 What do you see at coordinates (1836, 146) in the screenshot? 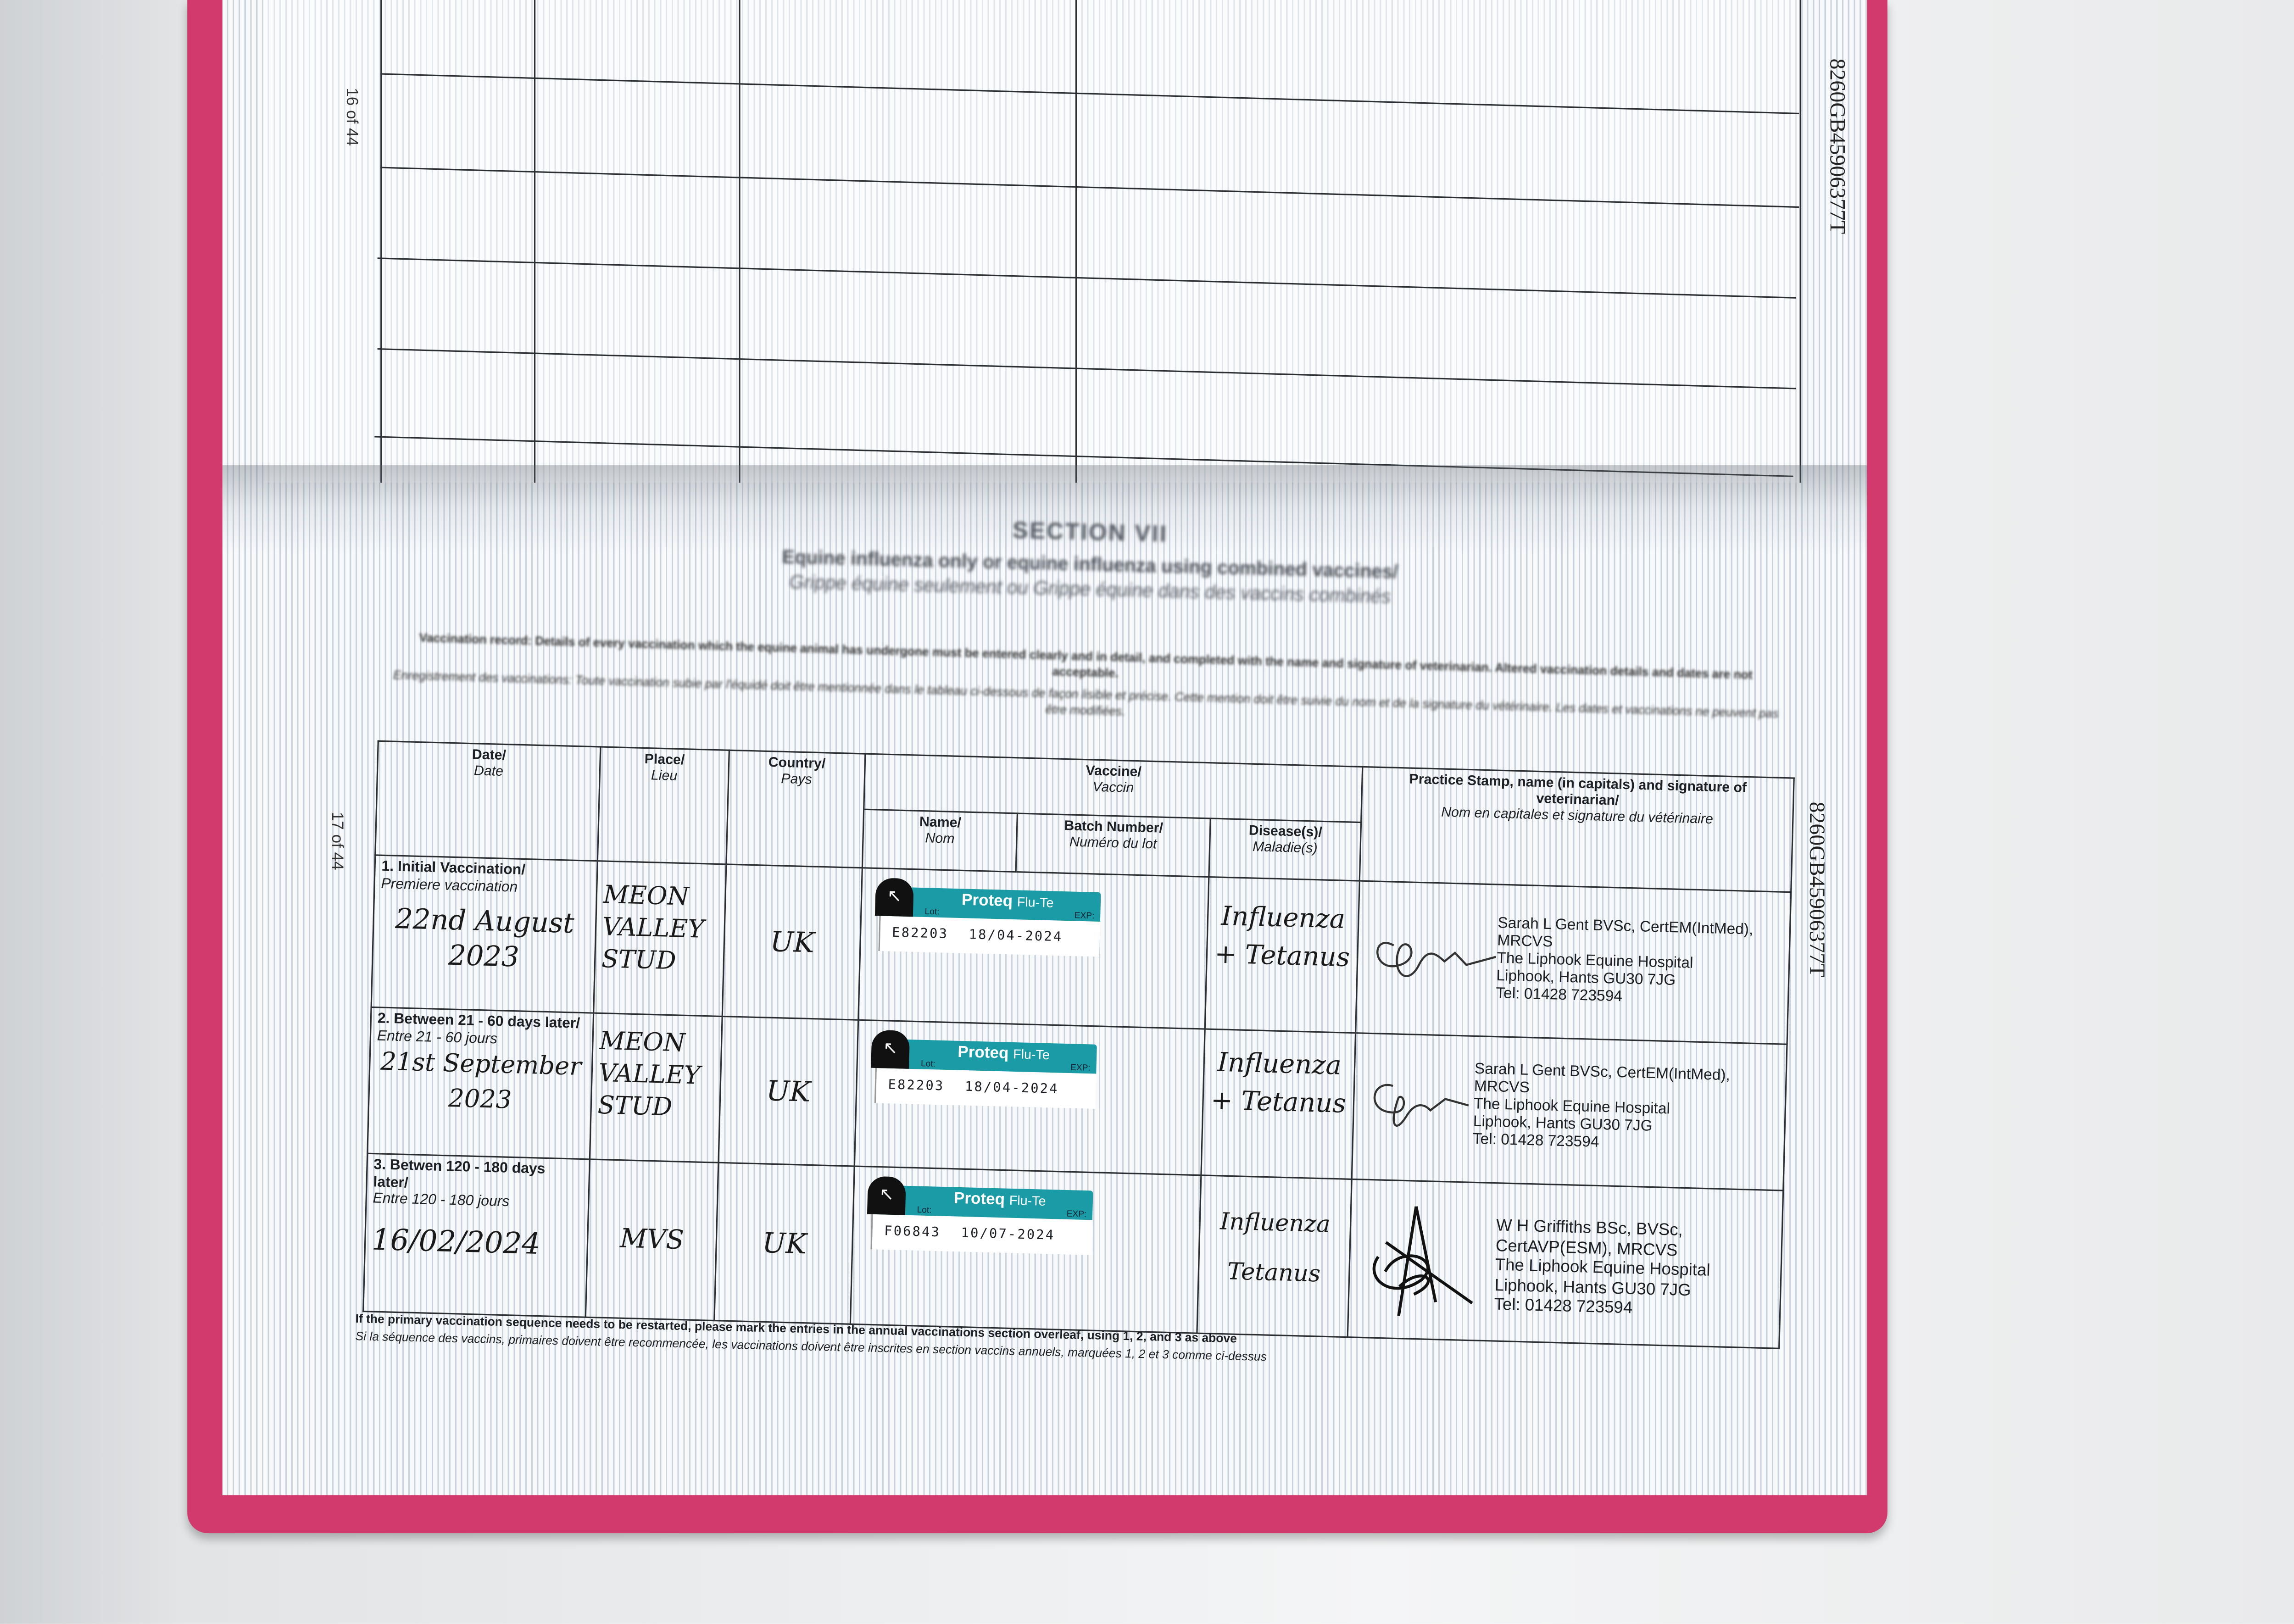
I see `passport-number-upper: 8260GB45906377T` at bounding box center [1836, 146].